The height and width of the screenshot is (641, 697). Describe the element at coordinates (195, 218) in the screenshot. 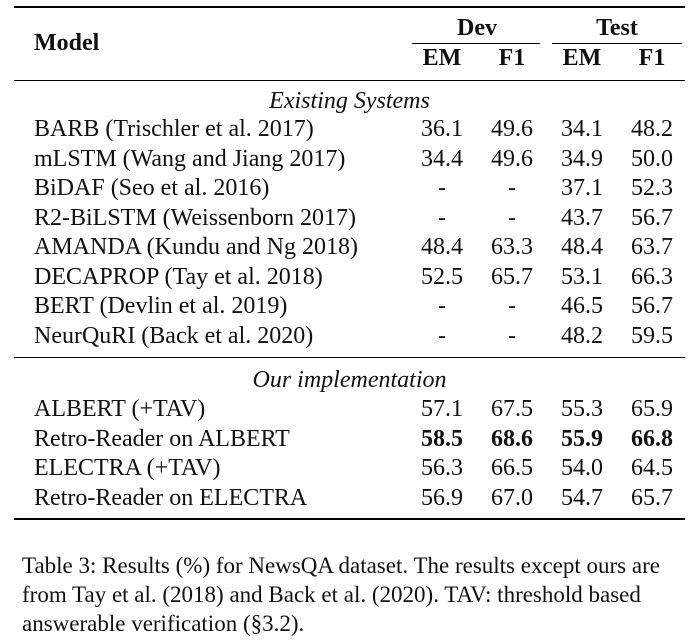

I see `table-row-model: R2-BiLSTM (Weissenborn 2017)` at that location.